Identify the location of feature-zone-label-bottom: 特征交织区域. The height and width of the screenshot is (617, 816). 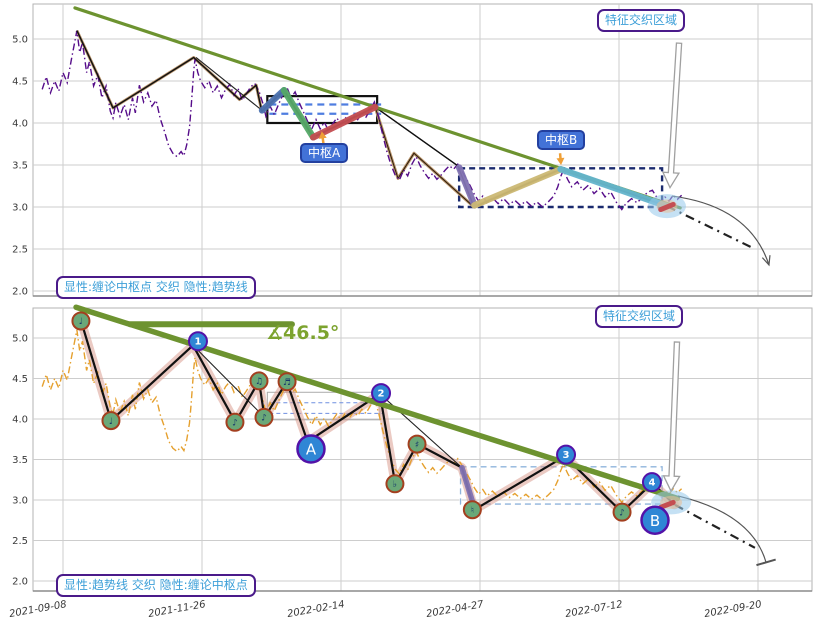
(639, 316).